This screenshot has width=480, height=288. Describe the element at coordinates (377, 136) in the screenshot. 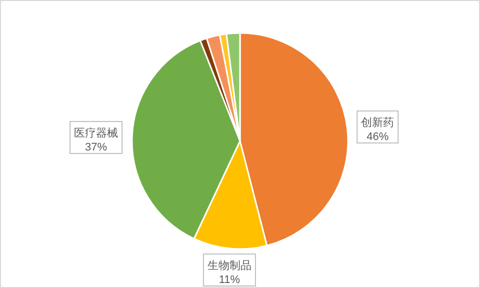

I see `data-label: 46%` at that location.